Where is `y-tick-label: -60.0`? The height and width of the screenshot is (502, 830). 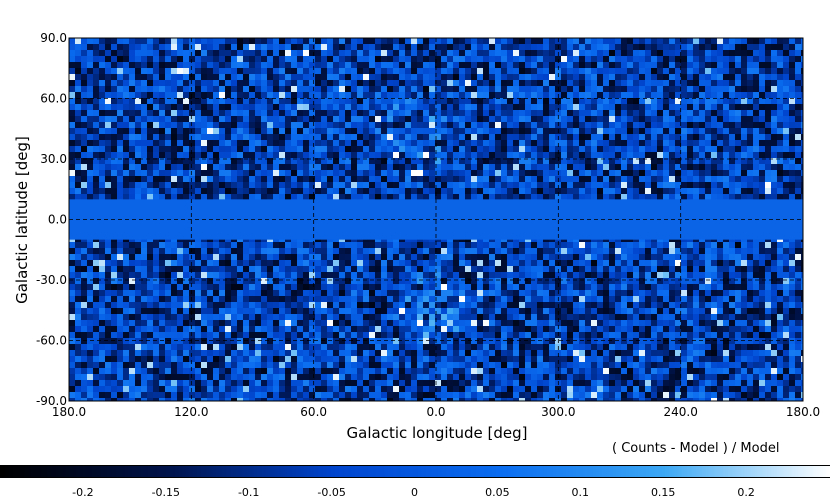 y-tick-label: -60.0 is located at coordinates (51, 341).